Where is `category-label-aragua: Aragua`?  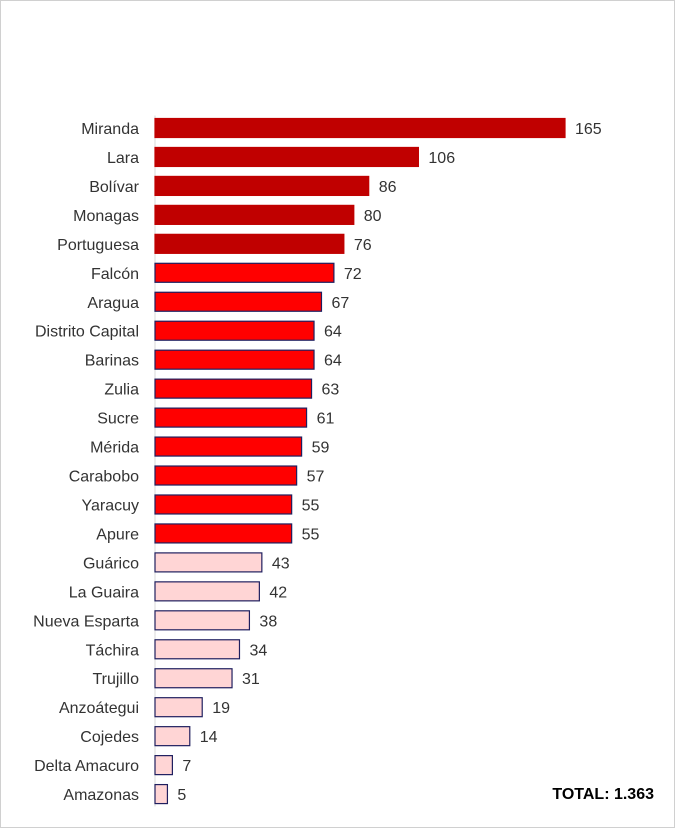 category-label-aragua: Aragua is located at coordinates (113, 303).